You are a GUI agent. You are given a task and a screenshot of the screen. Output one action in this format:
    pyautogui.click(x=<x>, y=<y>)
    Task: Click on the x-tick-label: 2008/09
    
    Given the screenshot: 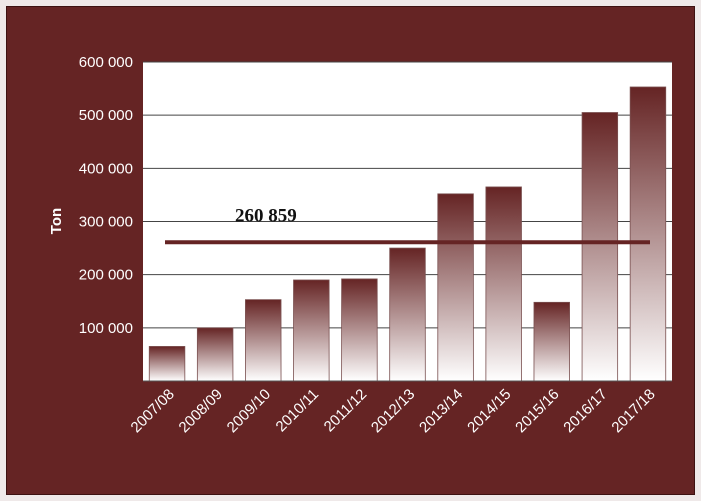 What is the action you would take?
    pyautogui.click(x=201, y=411)
    